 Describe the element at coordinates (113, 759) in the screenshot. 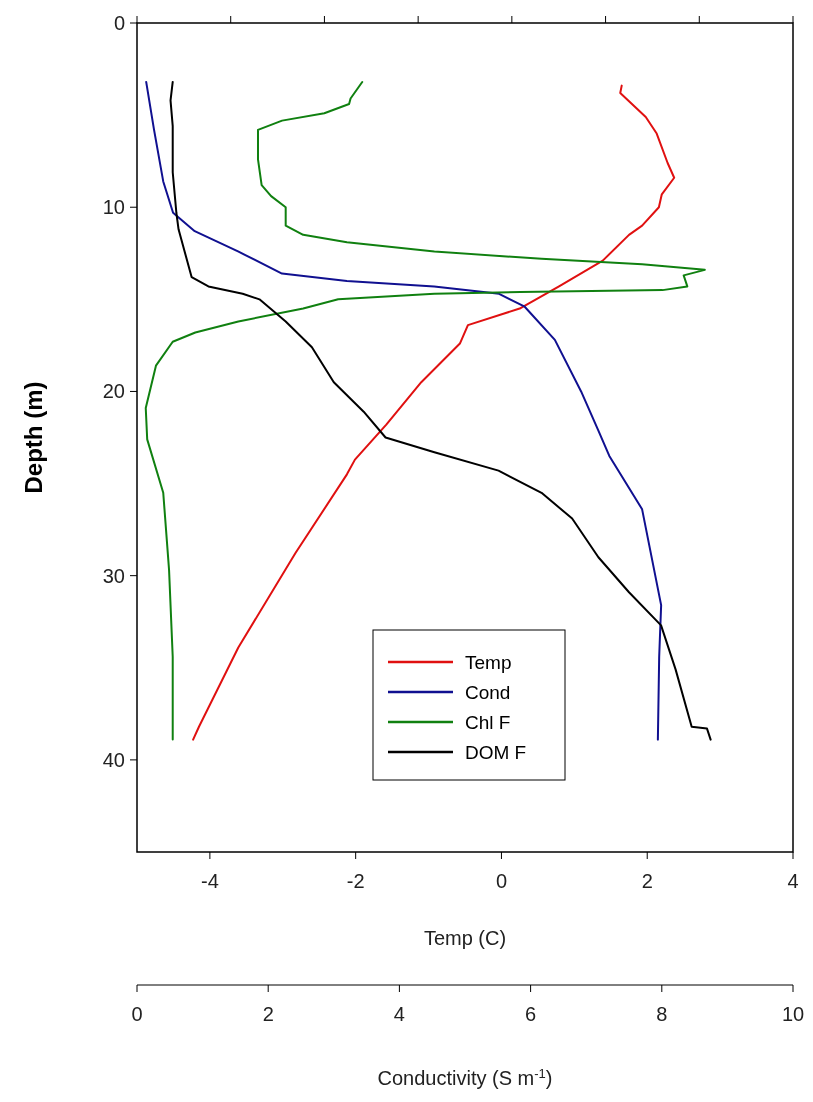

I see `y-tick-label: 40` at that location.